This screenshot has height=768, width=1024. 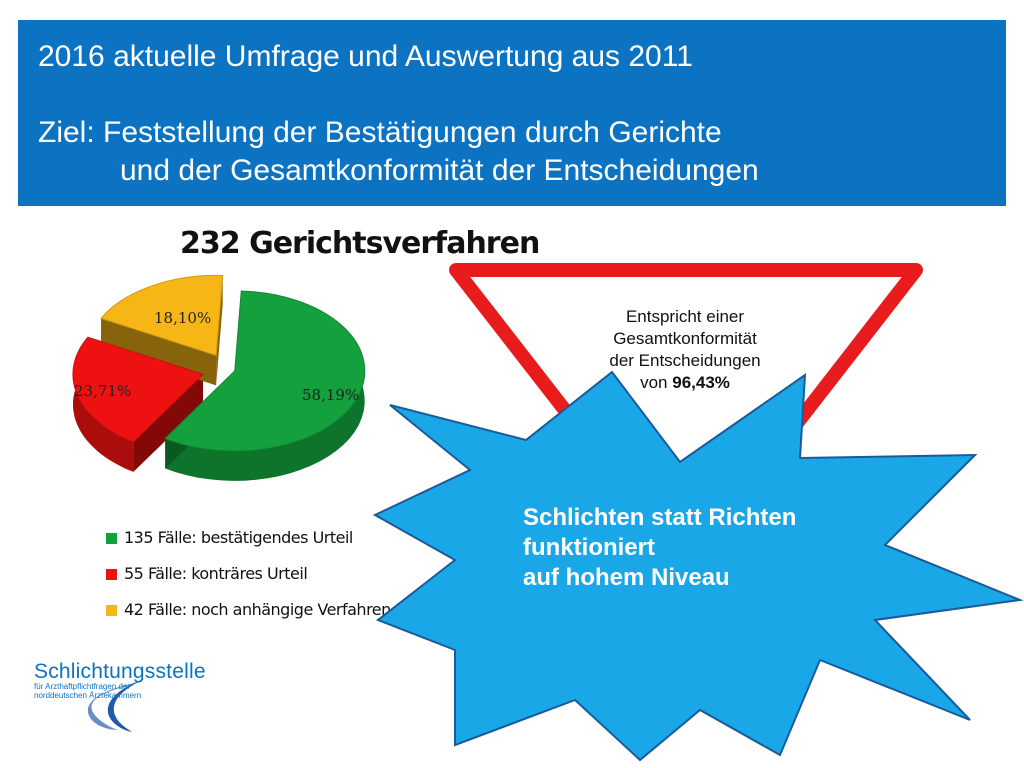 I want to click on logo-subtitle-line-2: norddeutschen Ärztekammern, so click(x=88, y=695).